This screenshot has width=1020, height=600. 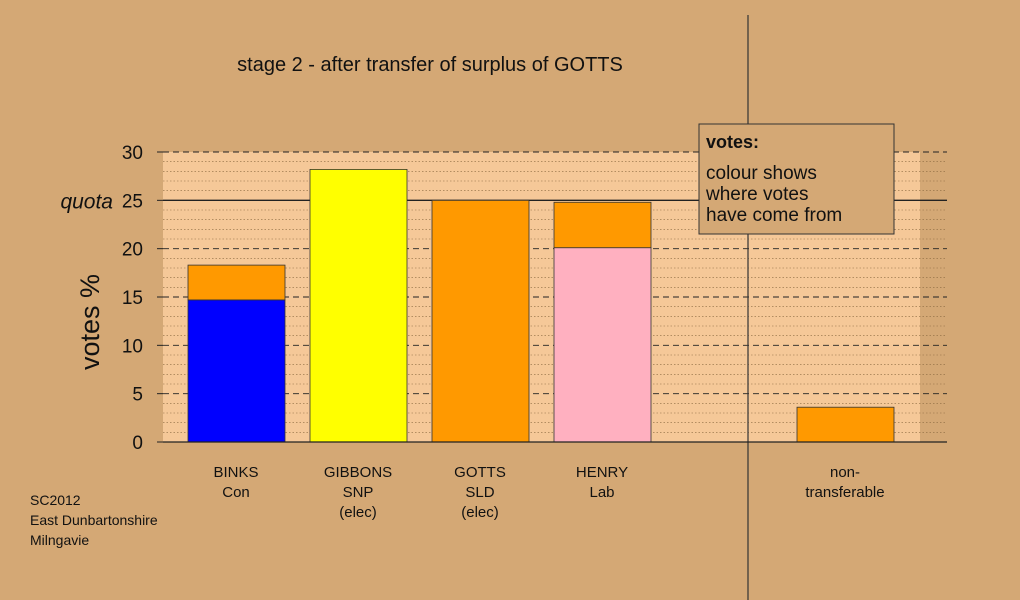 What do you see at coordinates (236, 492) in the screenshot?
I see `category-label: Con` at bounding box center [236, 492].